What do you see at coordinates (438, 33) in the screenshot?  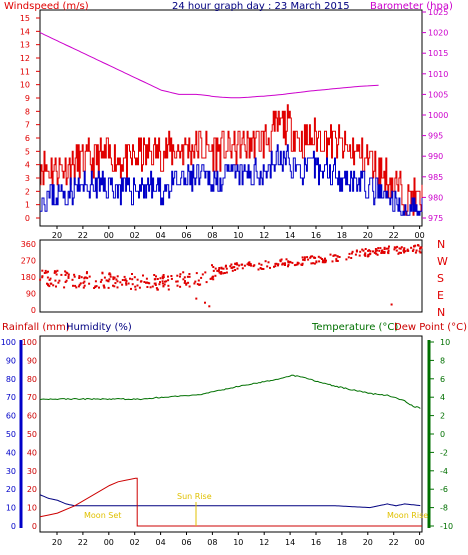 I see `baro-tick-label: 1020` at bounding box center [438, 33].